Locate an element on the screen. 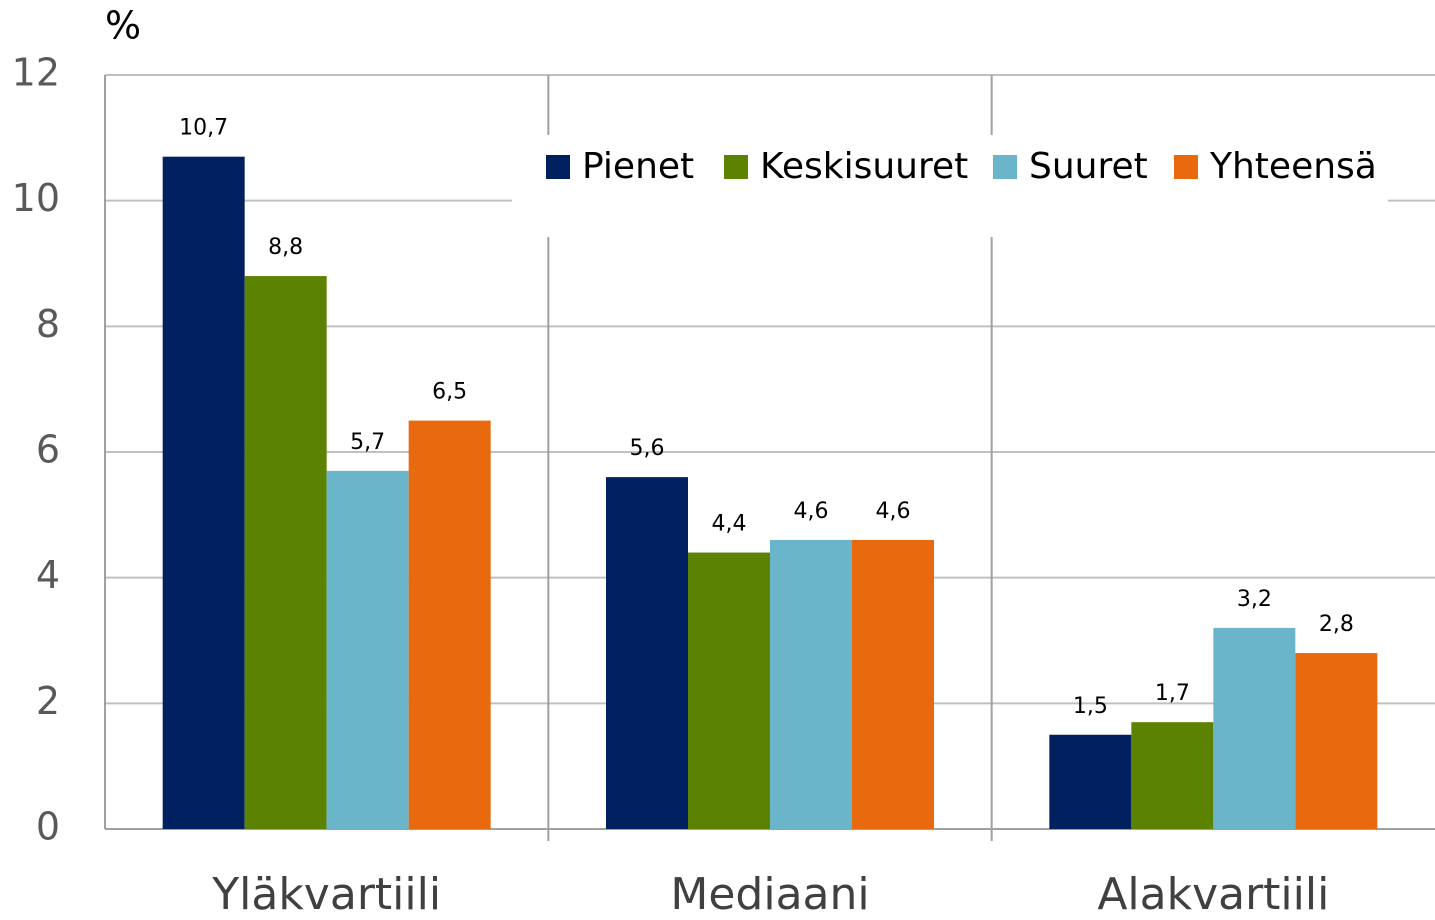 The image size is (1435, 920). data-label: 1,7 is located at coordinates (1172, 693).